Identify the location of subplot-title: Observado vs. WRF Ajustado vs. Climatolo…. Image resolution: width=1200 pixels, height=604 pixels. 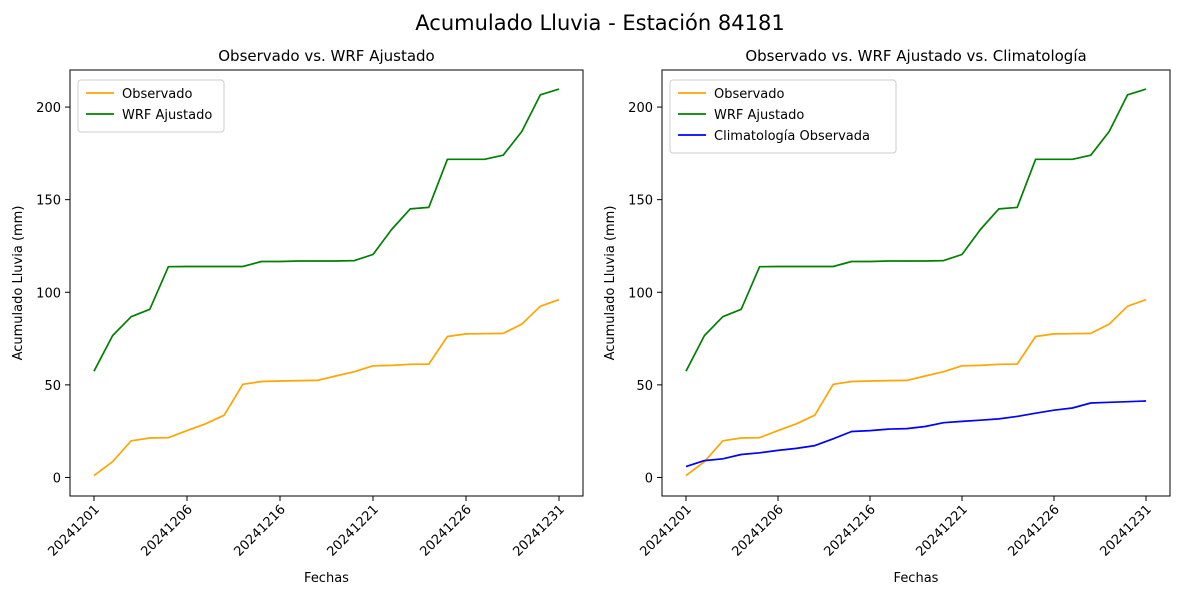
(915, 56).